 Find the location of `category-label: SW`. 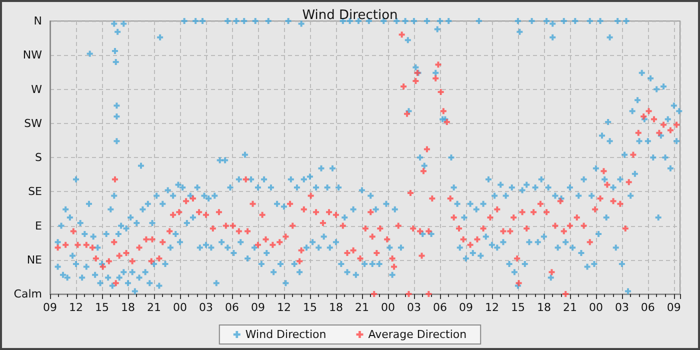

category-label: SW is located at coordinates (33, 123).